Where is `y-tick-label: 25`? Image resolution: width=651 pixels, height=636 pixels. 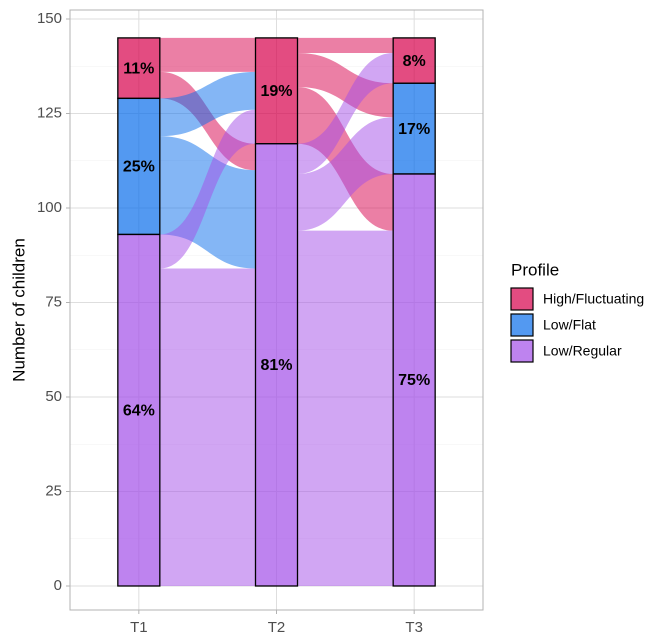 y-tick-label: 25 is located at coordinates (53, 490).